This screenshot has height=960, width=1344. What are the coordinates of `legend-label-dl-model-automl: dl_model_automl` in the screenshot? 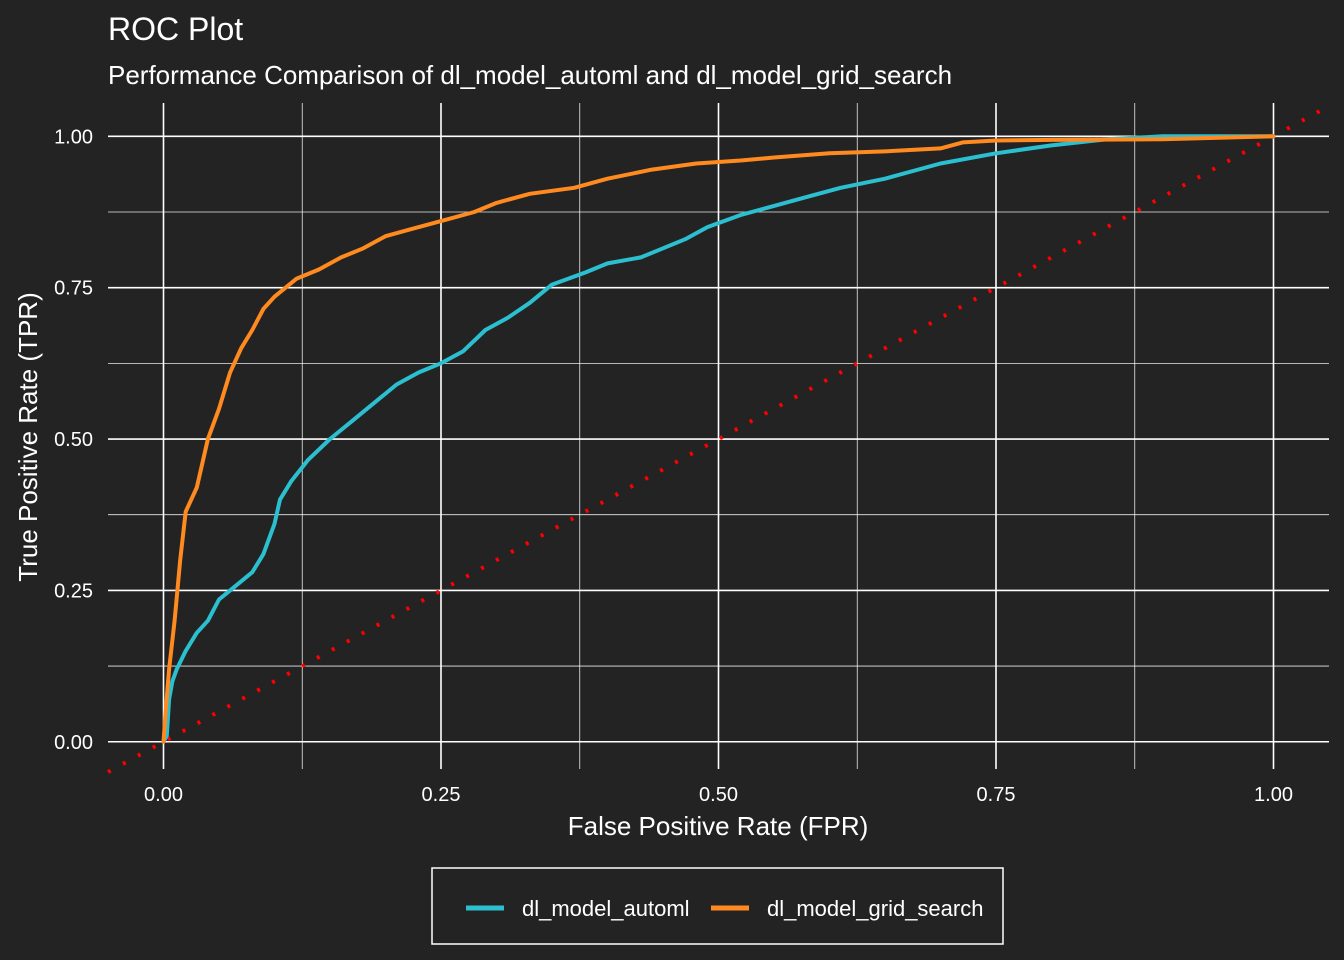 It's located at (606, 908).